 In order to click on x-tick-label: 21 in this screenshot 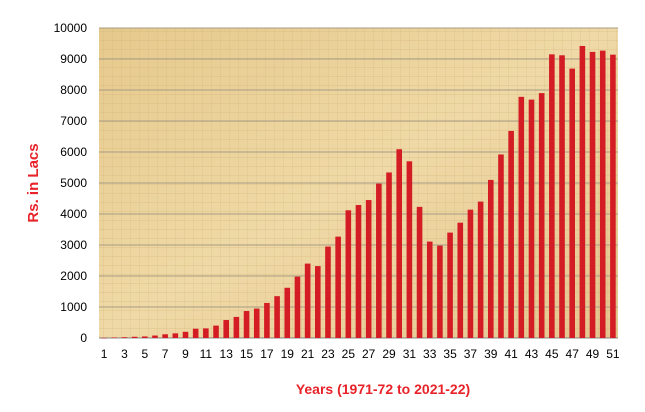, I will do `click(308, 354)`.